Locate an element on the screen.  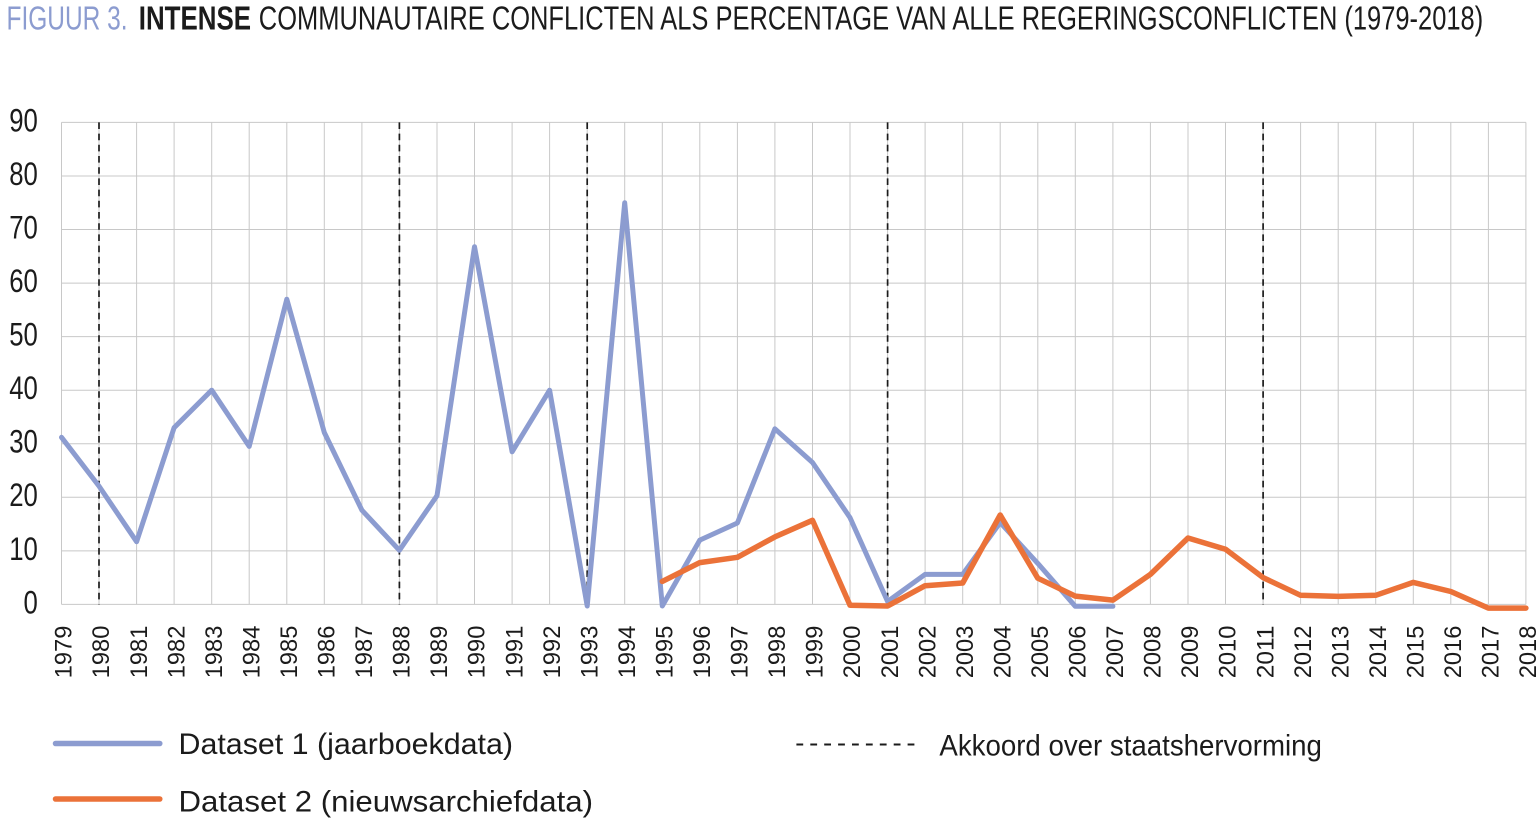
svg-text: 2008 is located at coordinates (1154, 652).